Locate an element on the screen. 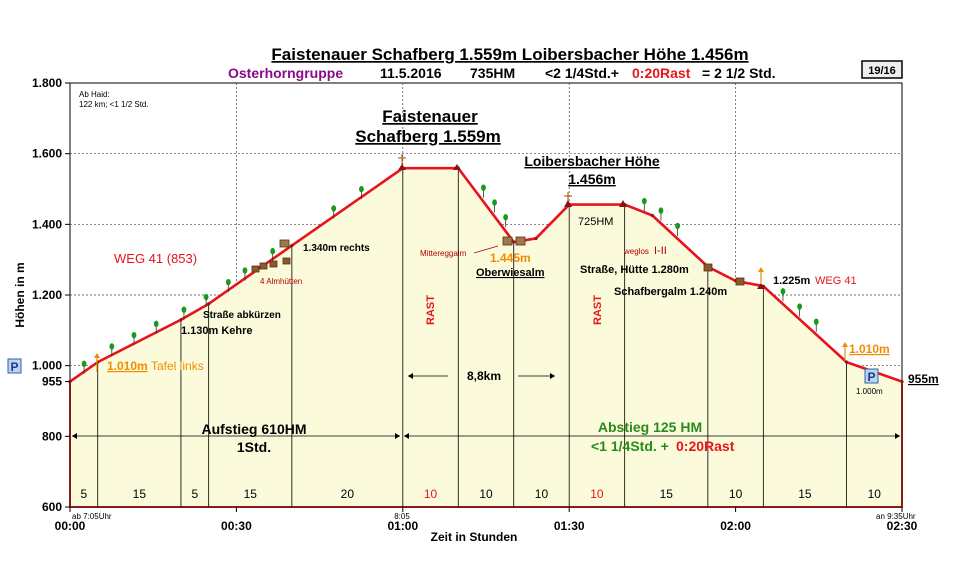 This screenshot has width=968, height=587. waypoint-note: 1.340m rechts is located at coordinates (336, 248).